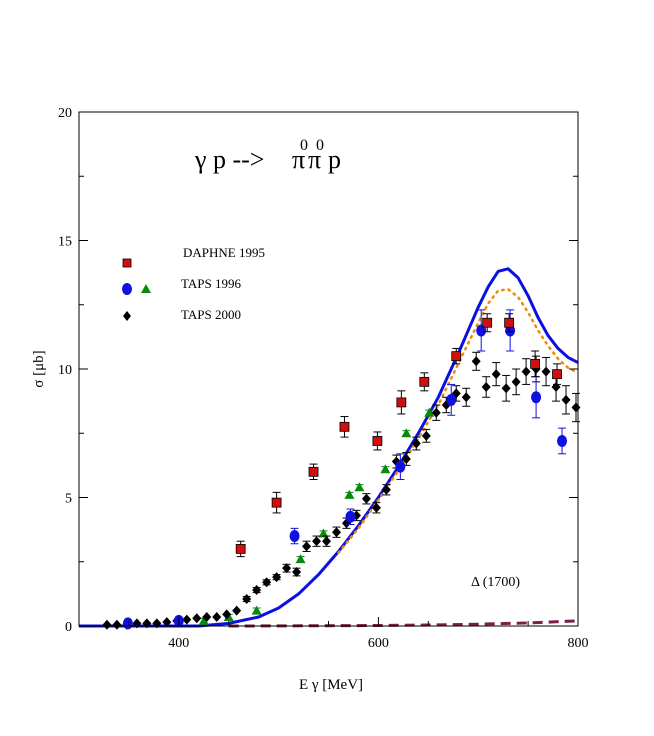  I want to click on legend-label-taps1996: TAPS 1996, so click(211, 283).